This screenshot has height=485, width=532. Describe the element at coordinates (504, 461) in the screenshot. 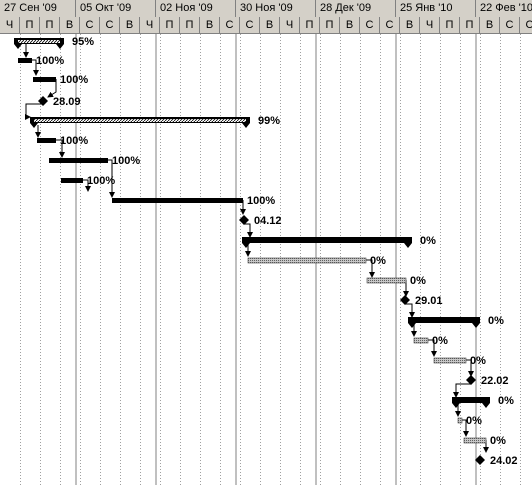

I see `milestone-label: 24.02` at that location.